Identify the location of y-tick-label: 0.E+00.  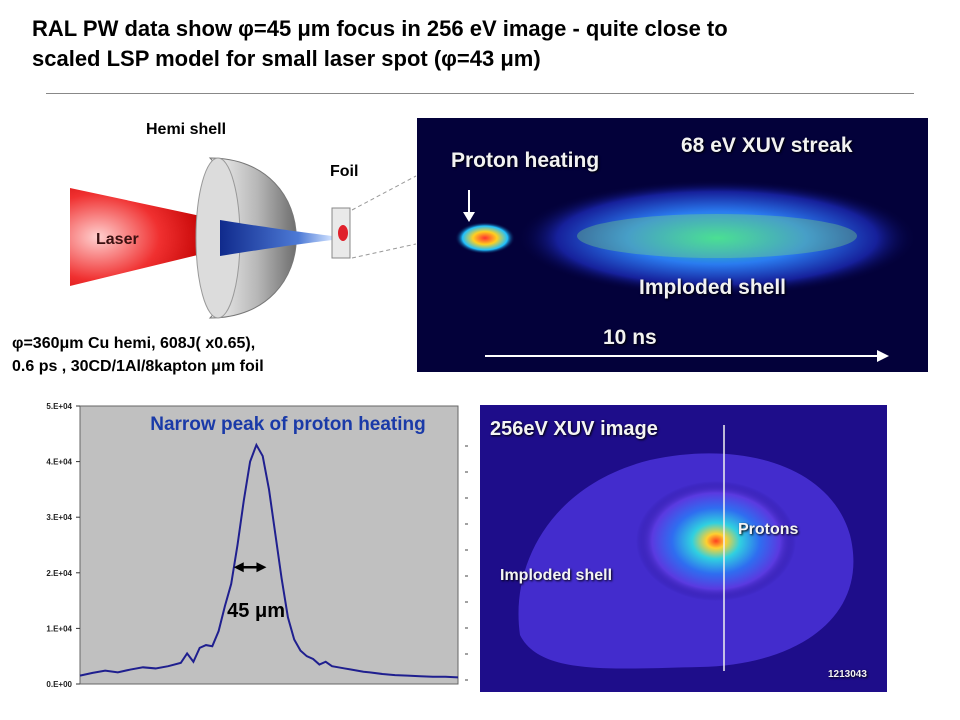
(59, 684).